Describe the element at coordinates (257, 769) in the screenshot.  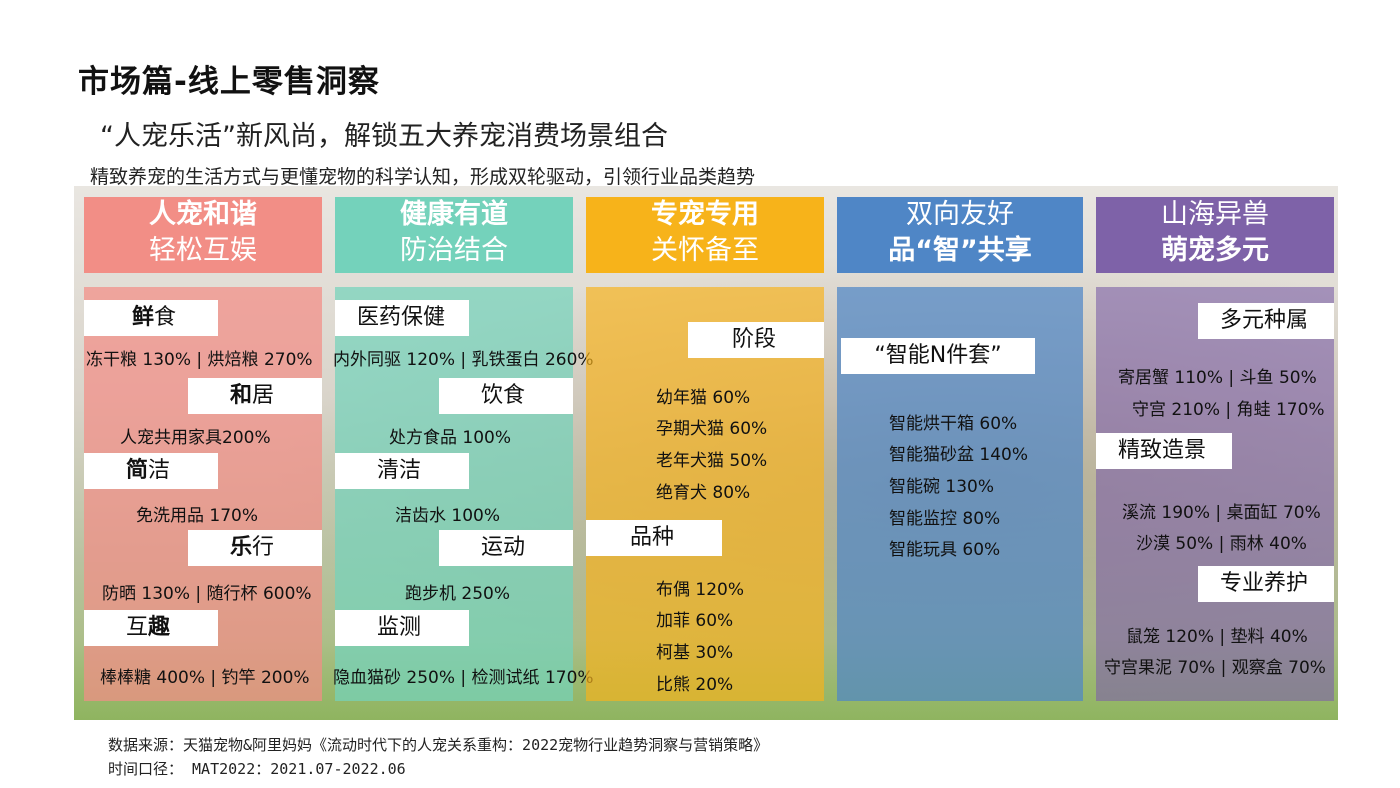
I see `footer-period: 时间口径： MAT2022：2021.07-2022.06` at that location.